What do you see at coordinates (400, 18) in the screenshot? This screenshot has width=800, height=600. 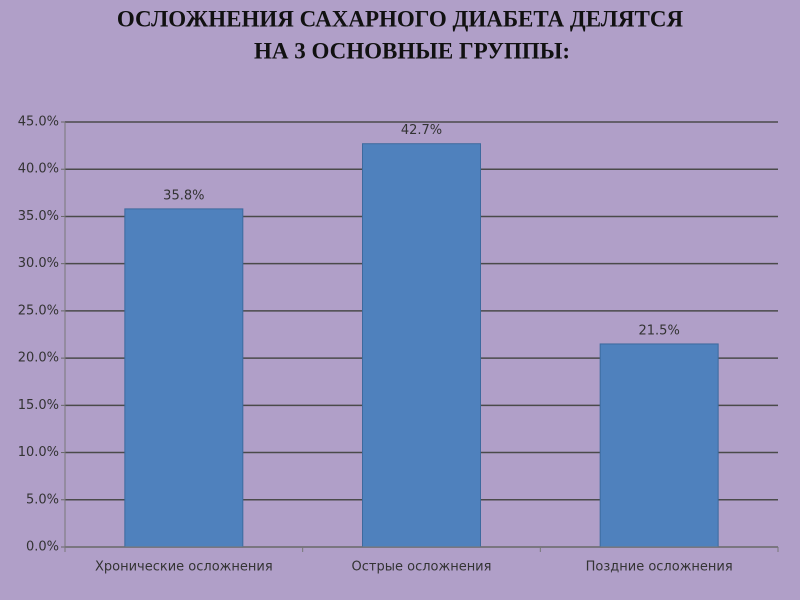 I see `chart-title: ОСЛОЖНЕНИЯ САХАРНОГО ДИАБЕТА ДЕЛЯТСЯ` at bounding box center [400, 18].